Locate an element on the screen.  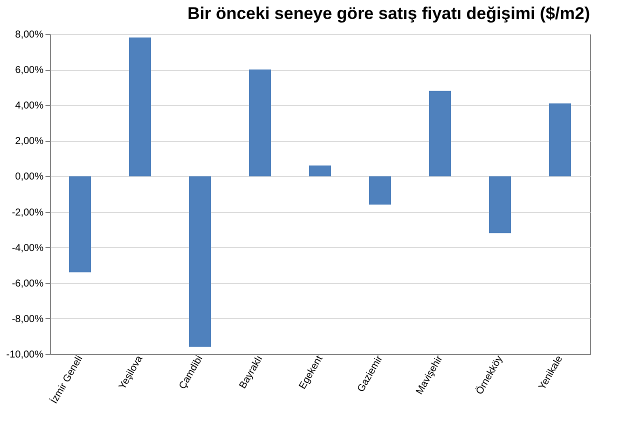
chart-title: Bir önceki seneye göre satış fiyatı değişimi ($/m2) is located at coordinates (389, 13).